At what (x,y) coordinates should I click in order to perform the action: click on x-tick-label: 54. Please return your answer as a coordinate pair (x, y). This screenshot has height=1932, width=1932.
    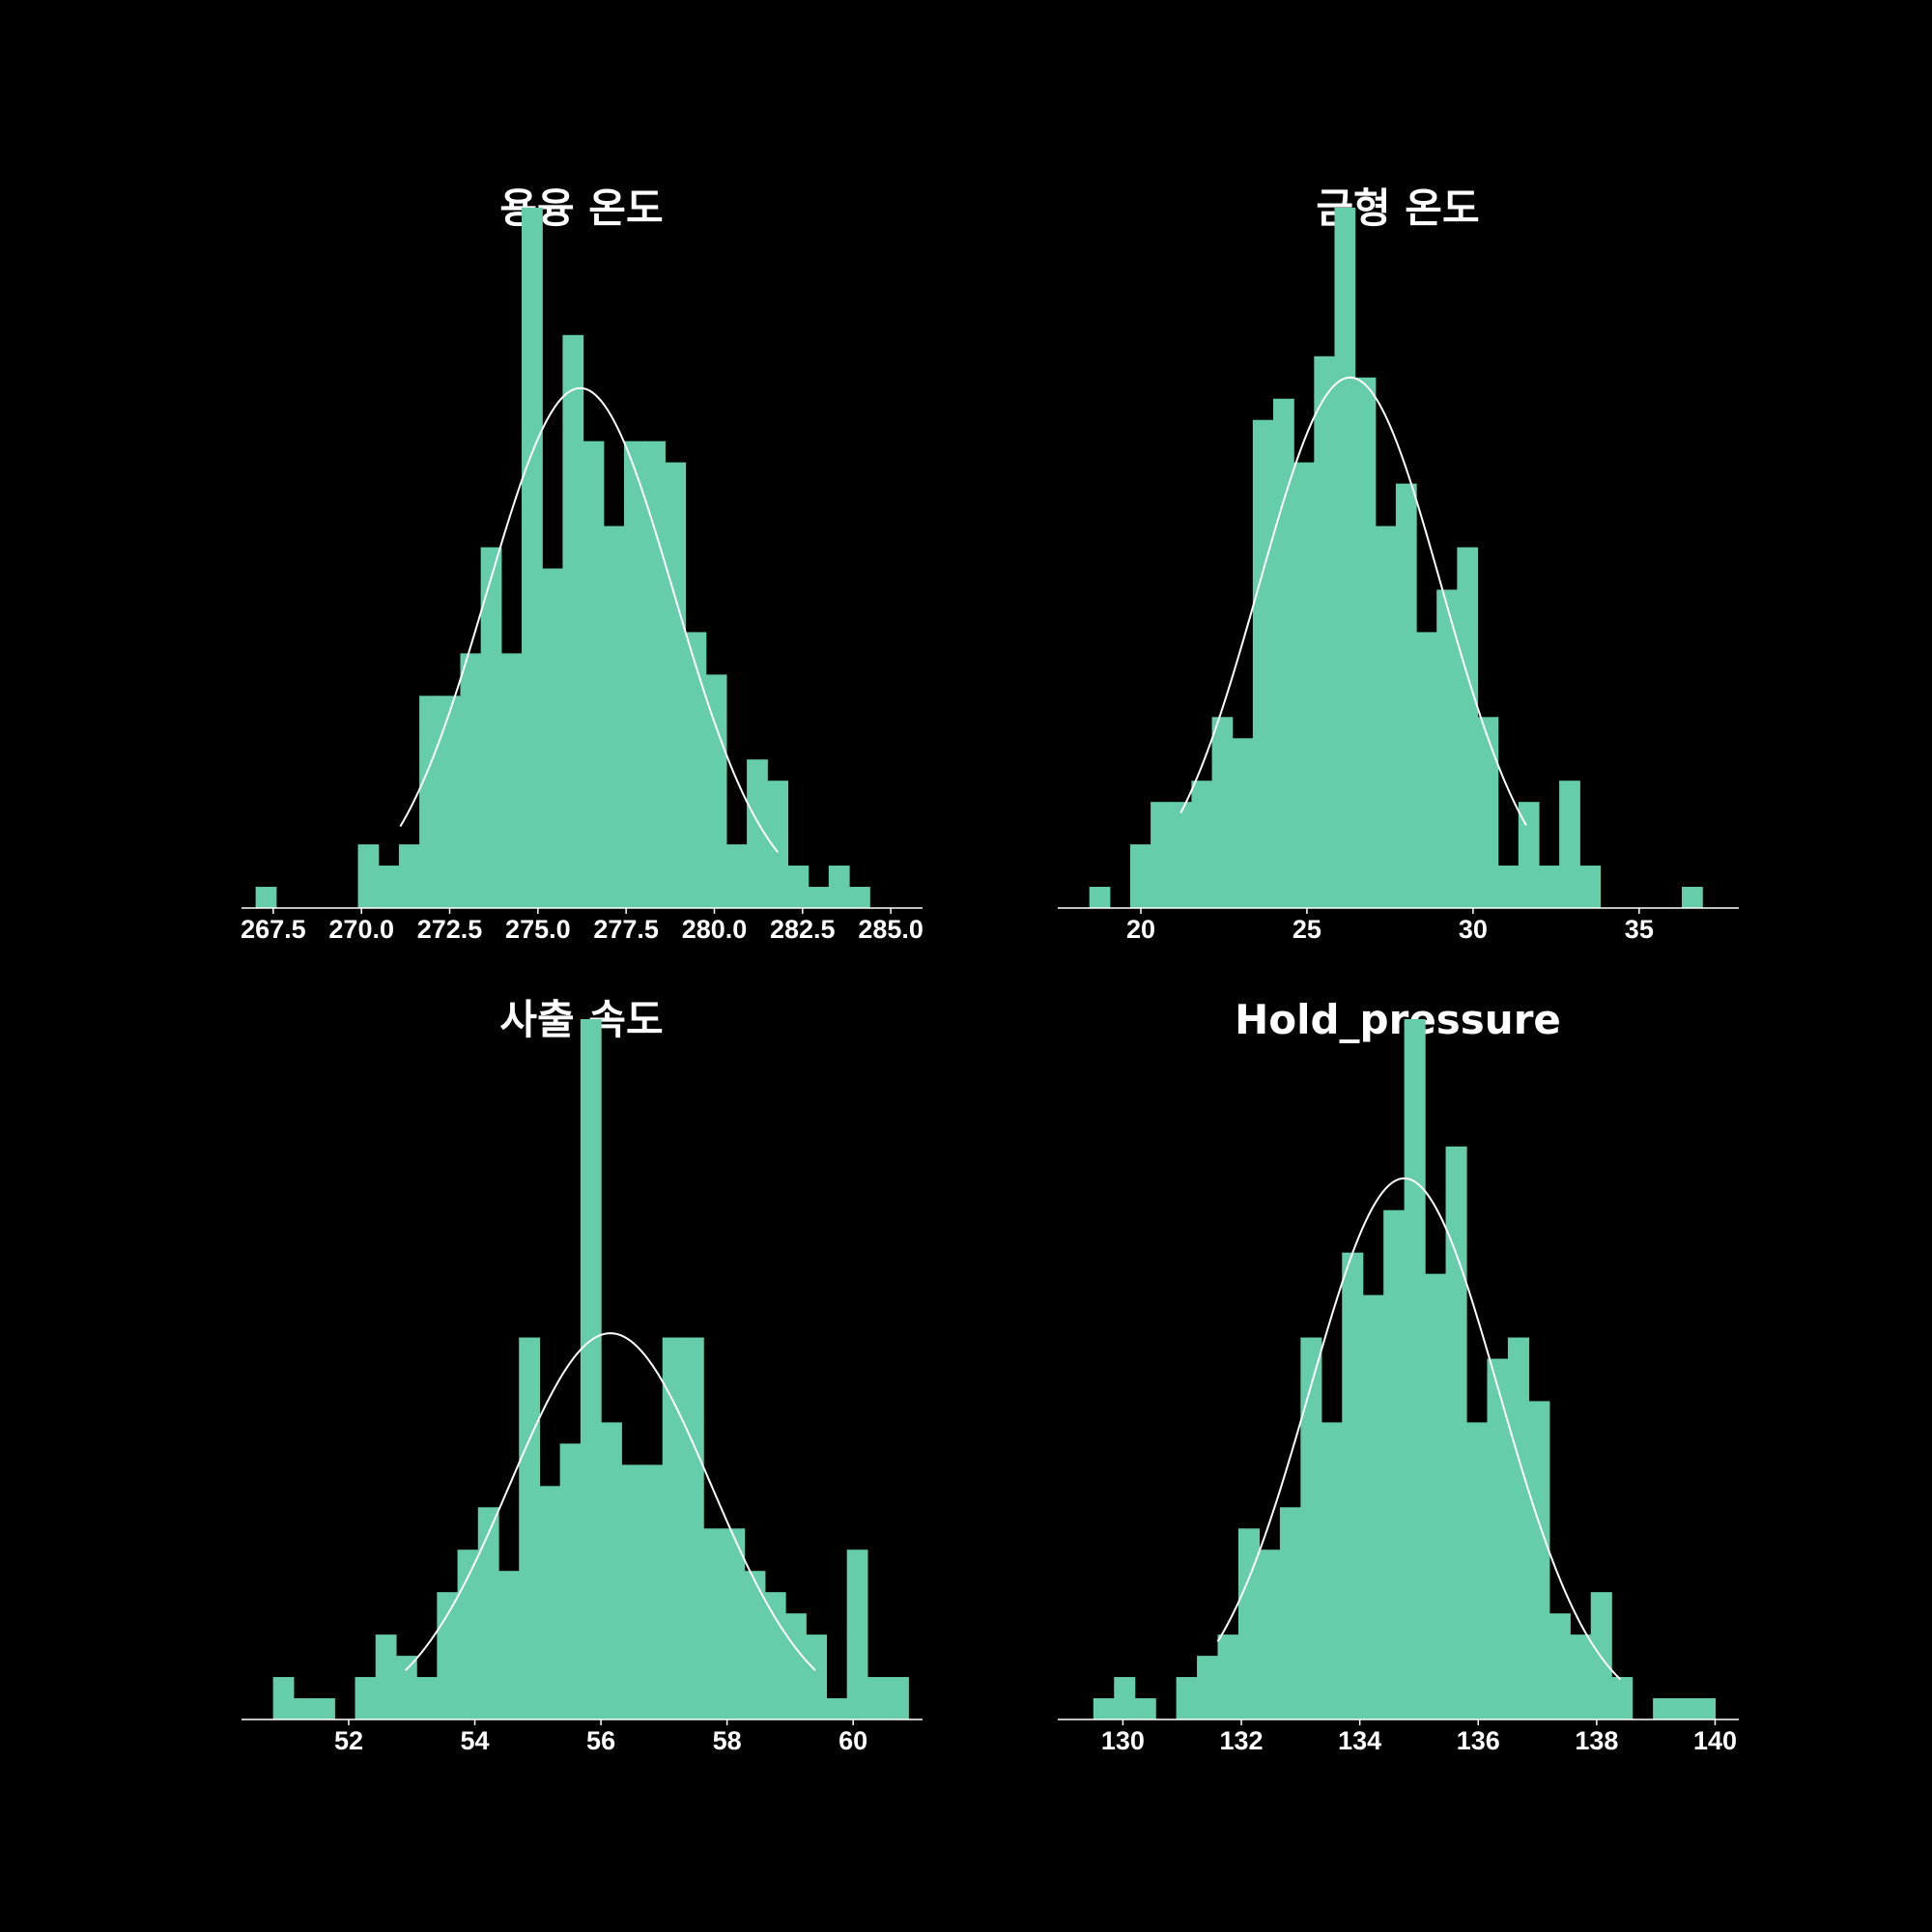
    Looking at the image, I should click on (475, 1740).